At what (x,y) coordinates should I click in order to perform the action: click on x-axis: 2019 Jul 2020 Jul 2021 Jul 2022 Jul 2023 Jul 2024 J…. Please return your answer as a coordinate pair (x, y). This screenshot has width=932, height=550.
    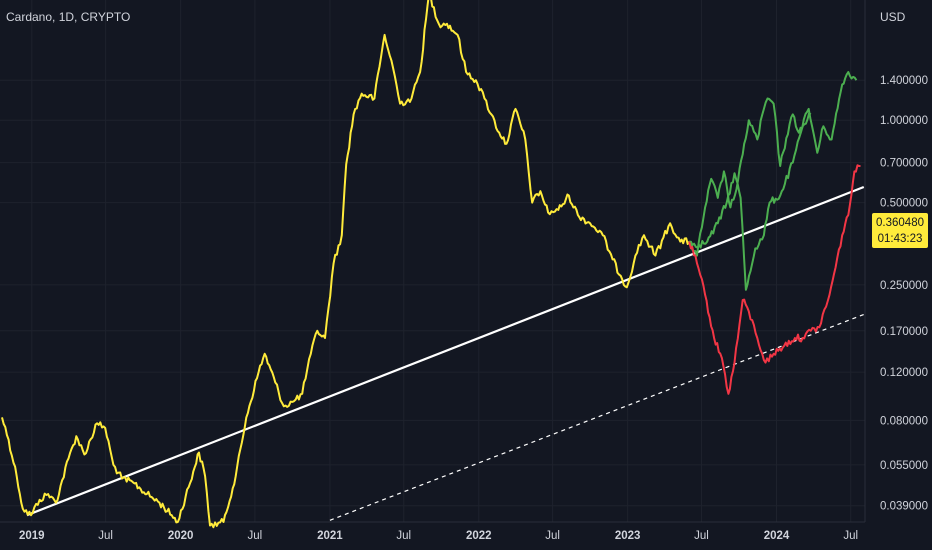
    Looking at the image, I should click on (438, 536).